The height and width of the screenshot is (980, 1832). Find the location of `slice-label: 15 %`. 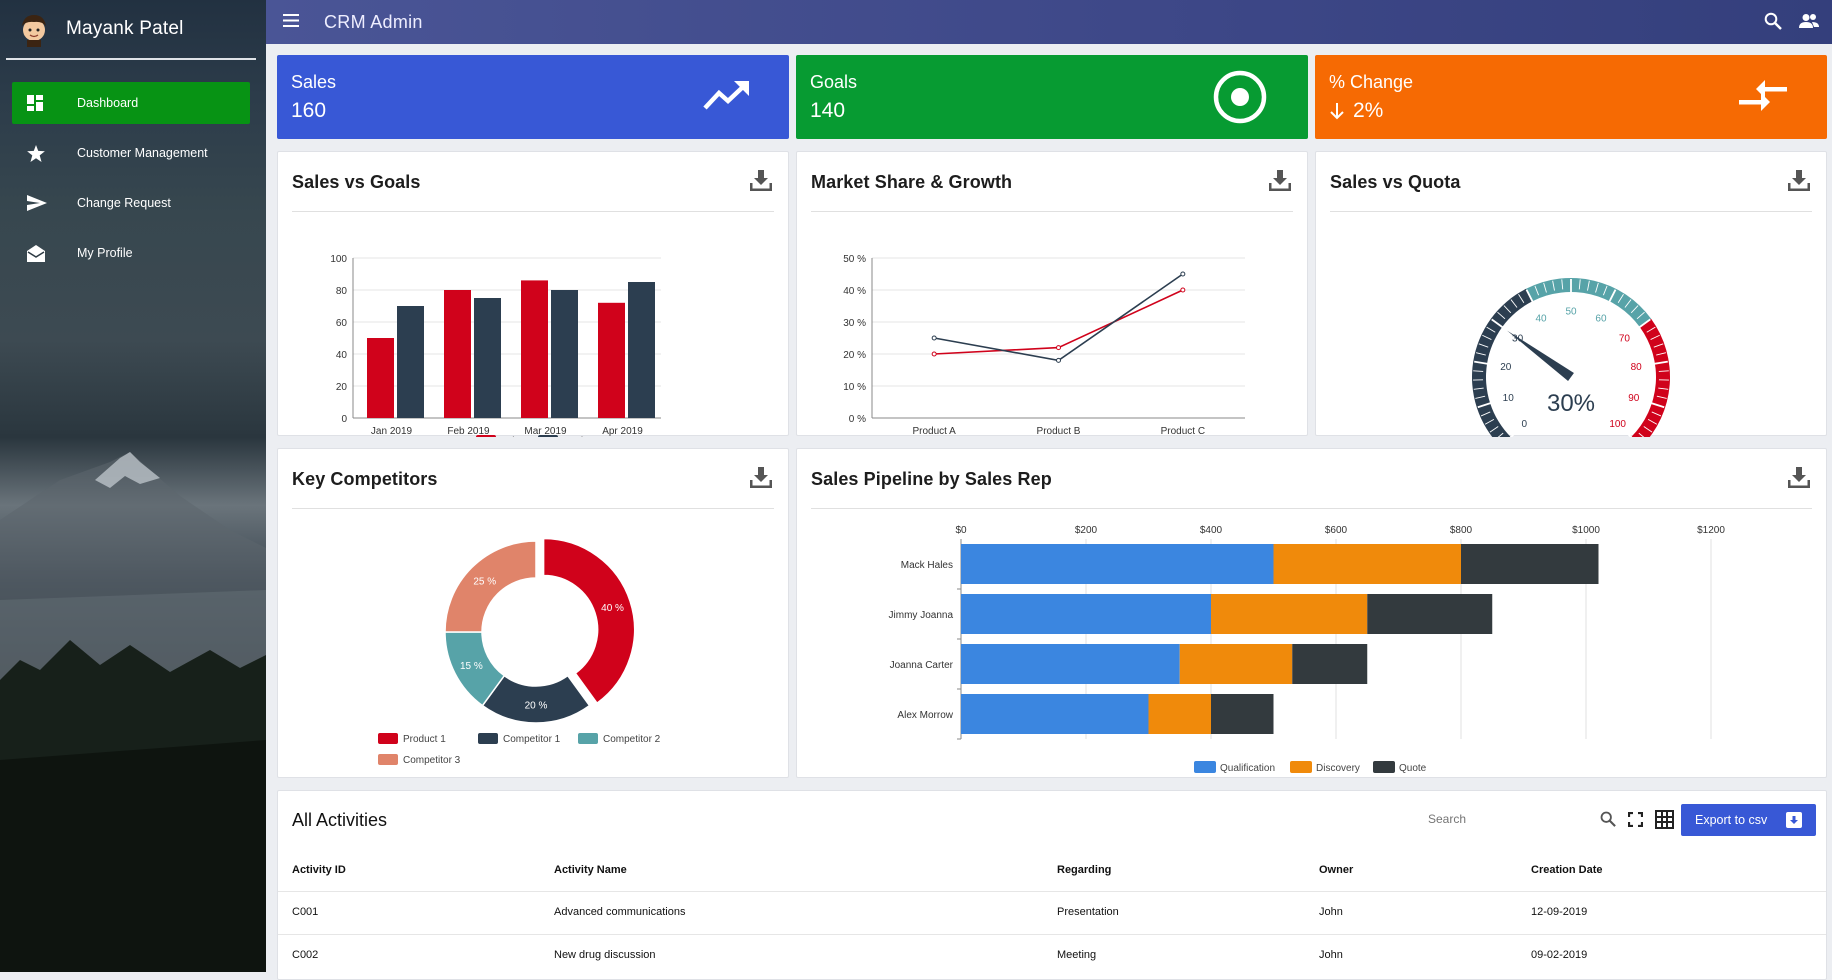

slice-label: 15 % is located at coordinates (471, 666).